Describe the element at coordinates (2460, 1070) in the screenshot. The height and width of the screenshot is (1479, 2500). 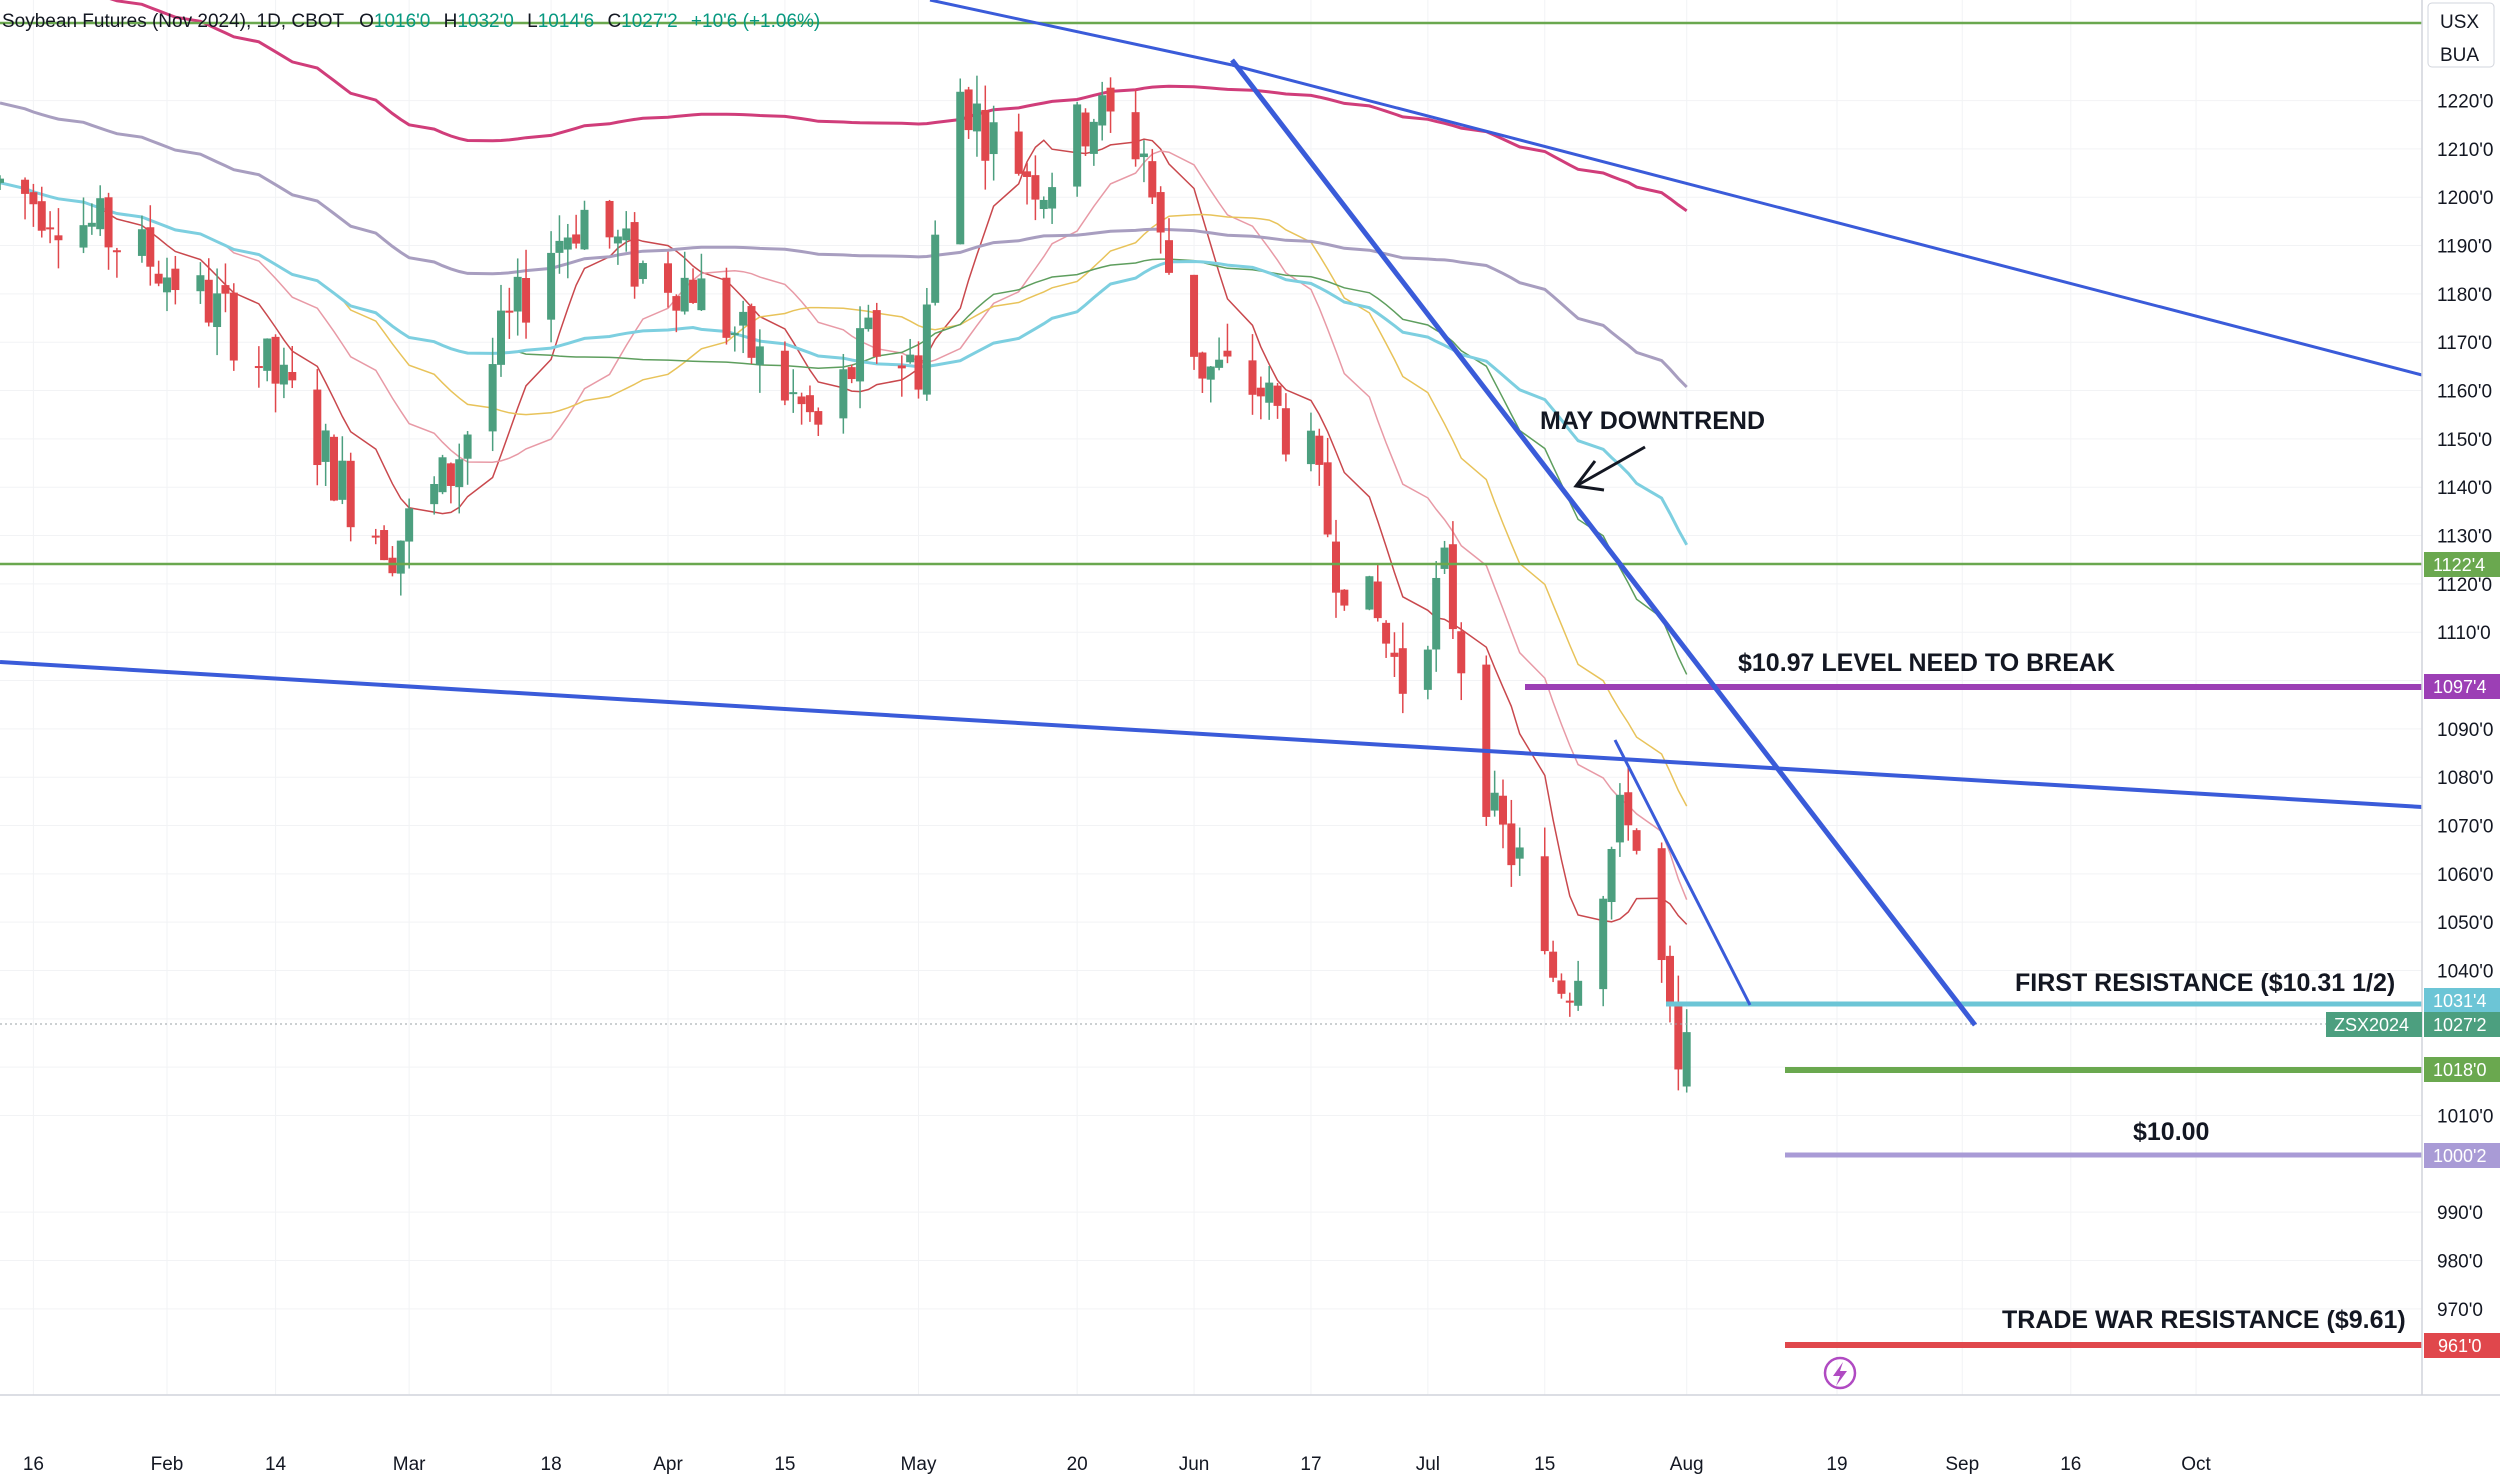
I see `price-tag-1018-text: 1018'0` at that location.